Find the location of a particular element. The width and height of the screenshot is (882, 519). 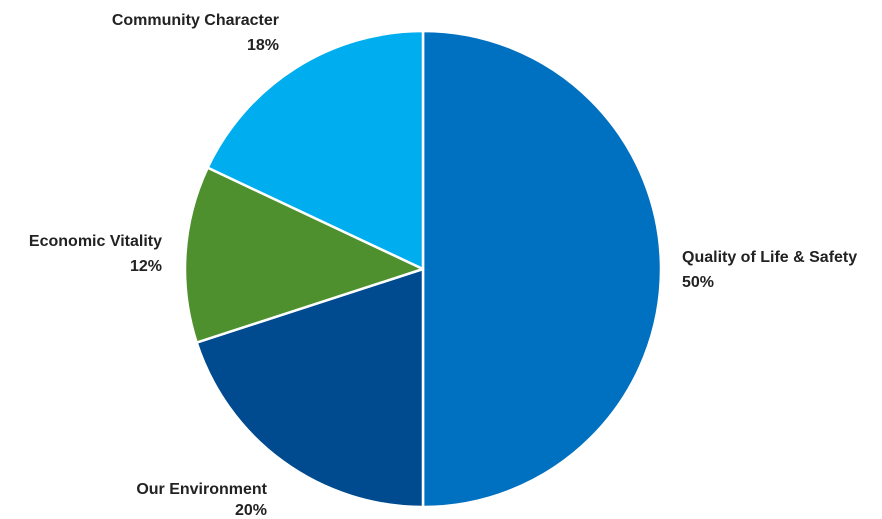

slice-percent-quality-of-life-safety: 50% is located at coordinates (698, 282).